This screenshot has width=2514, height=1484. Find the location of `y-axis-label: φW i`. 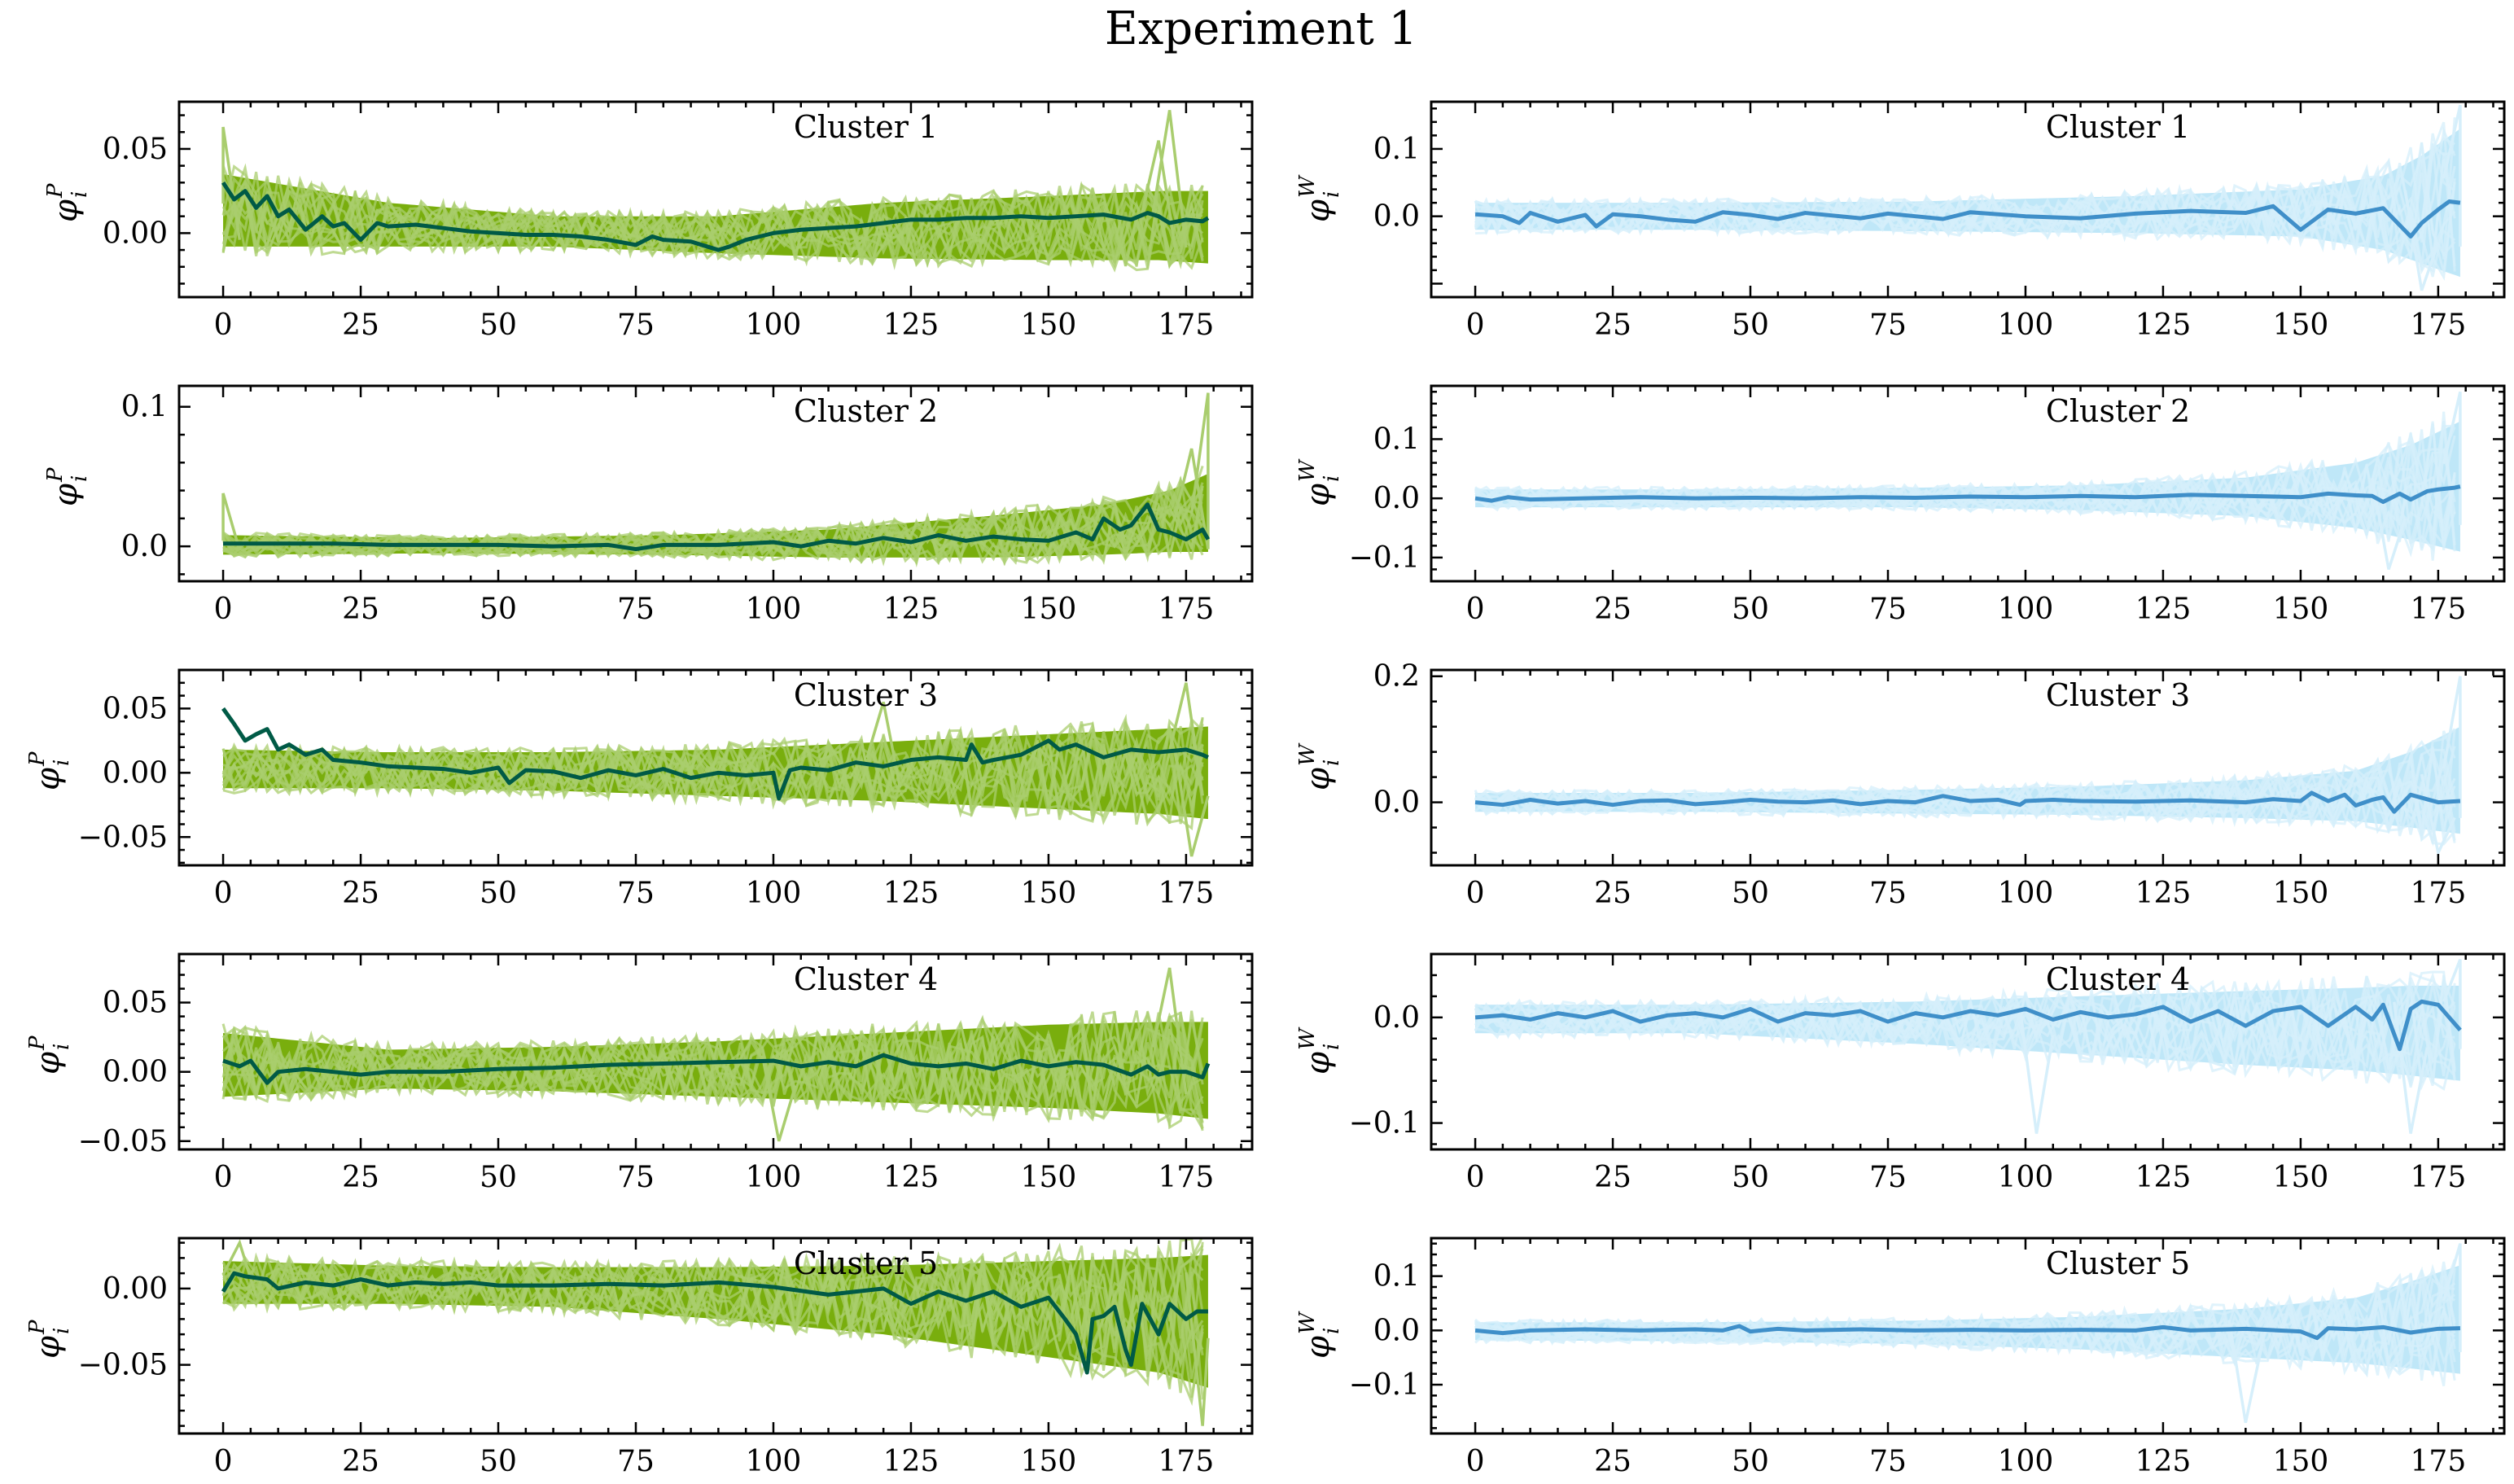

y-axis-label: φW i is located at coordinates (1319, 1335).